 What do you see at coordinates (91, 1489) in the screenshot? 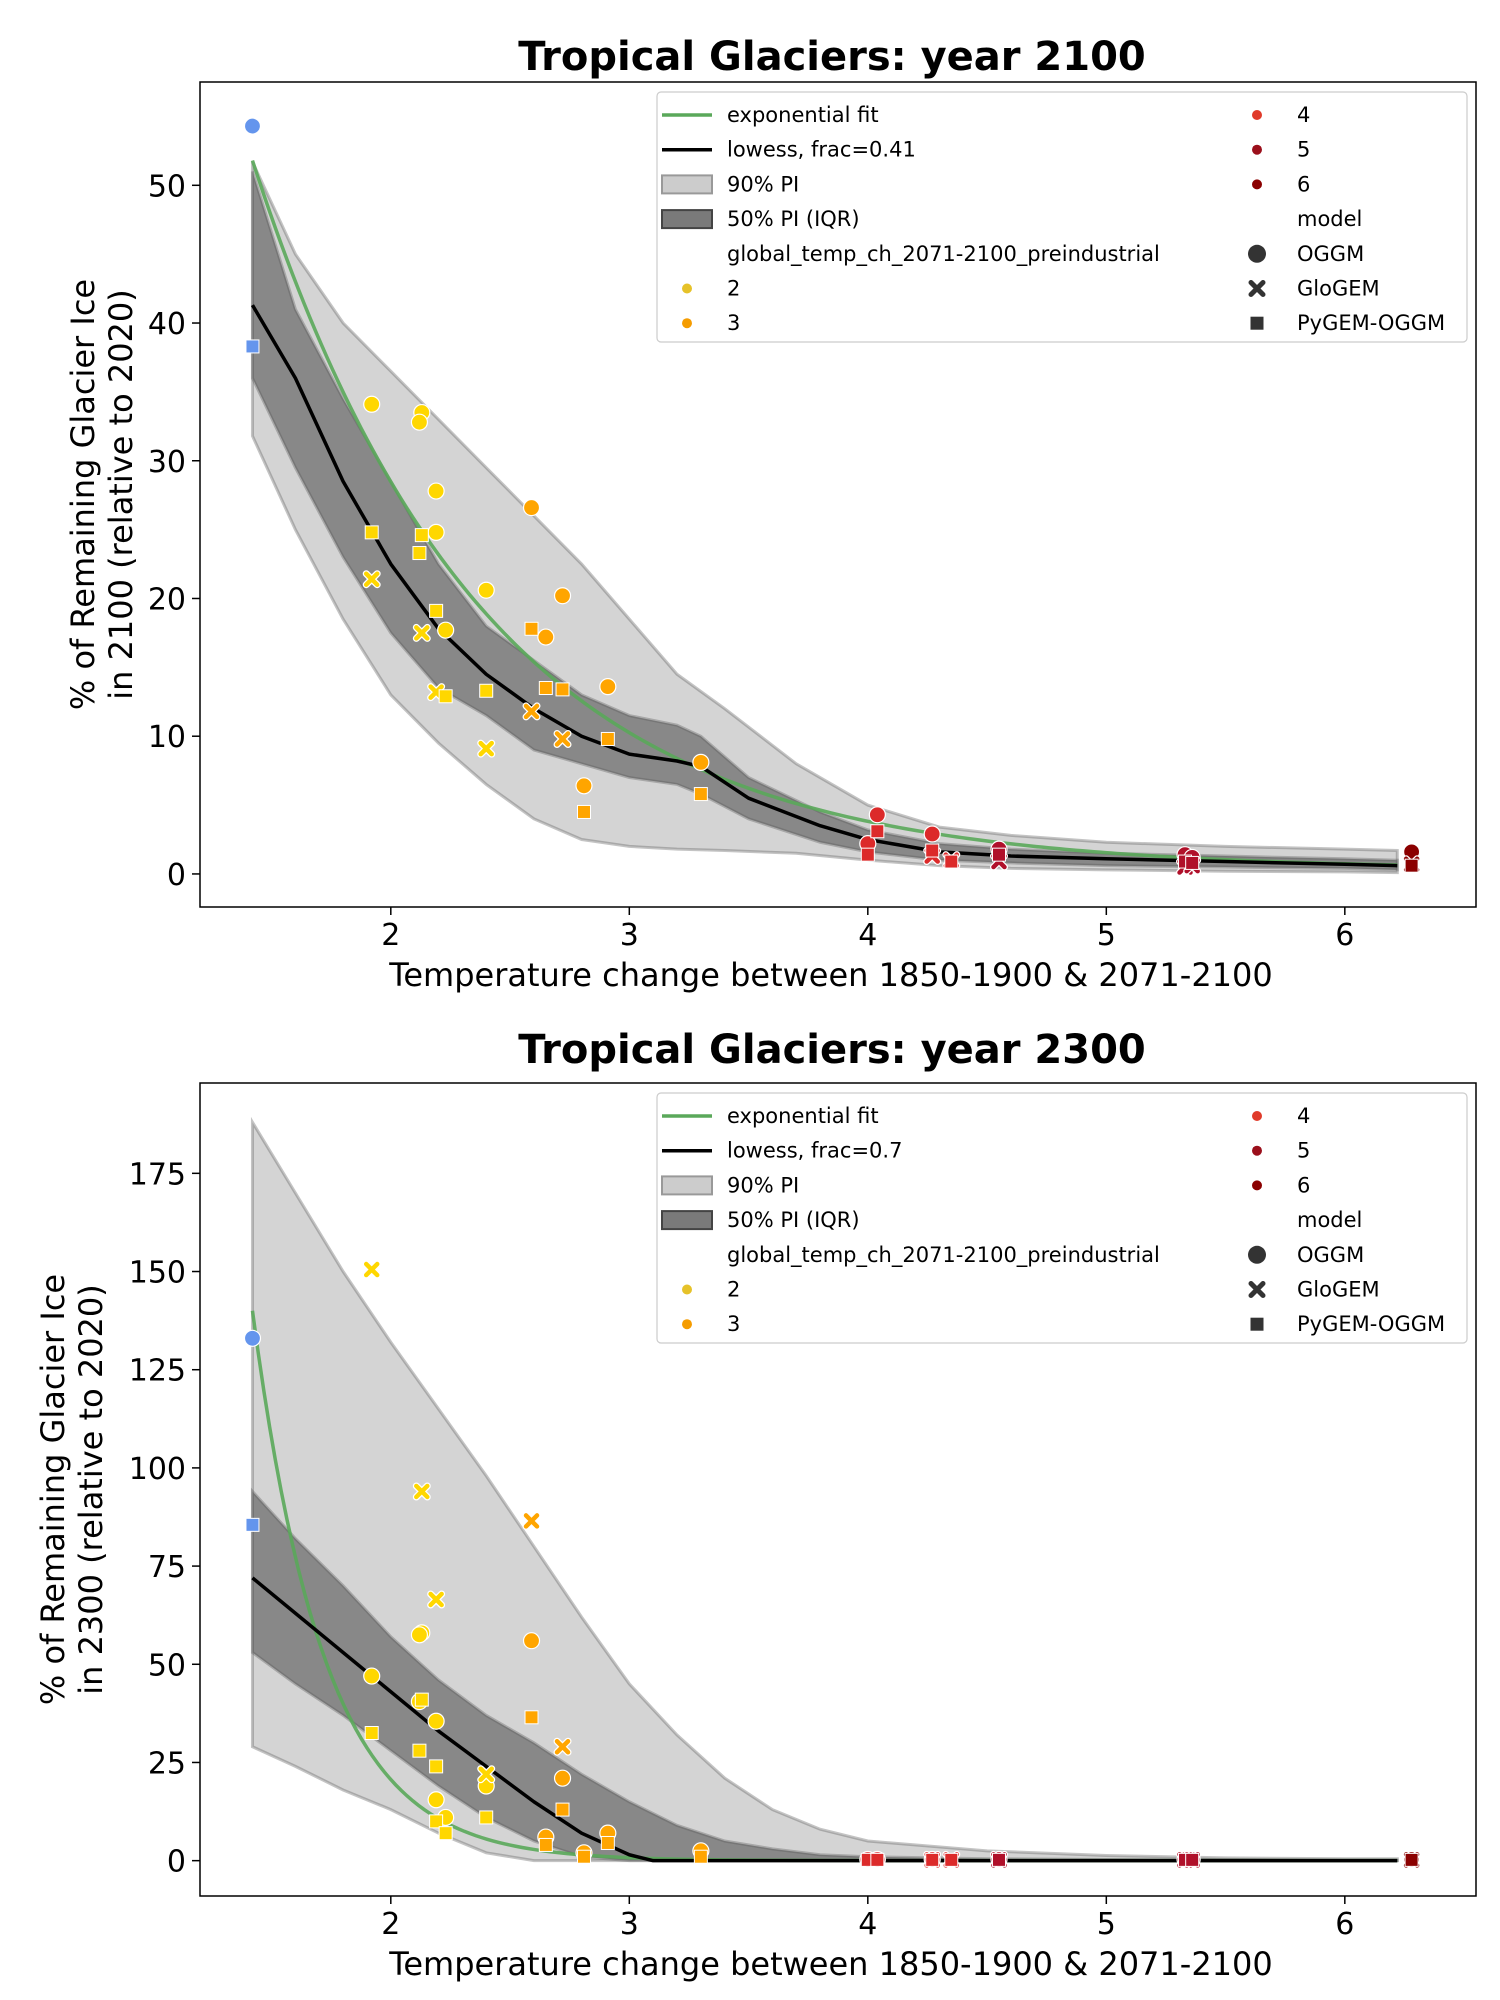
I see `y-axis-label-line2: in 2300 (relative to 2020)` at bounding box center [91, 1489].